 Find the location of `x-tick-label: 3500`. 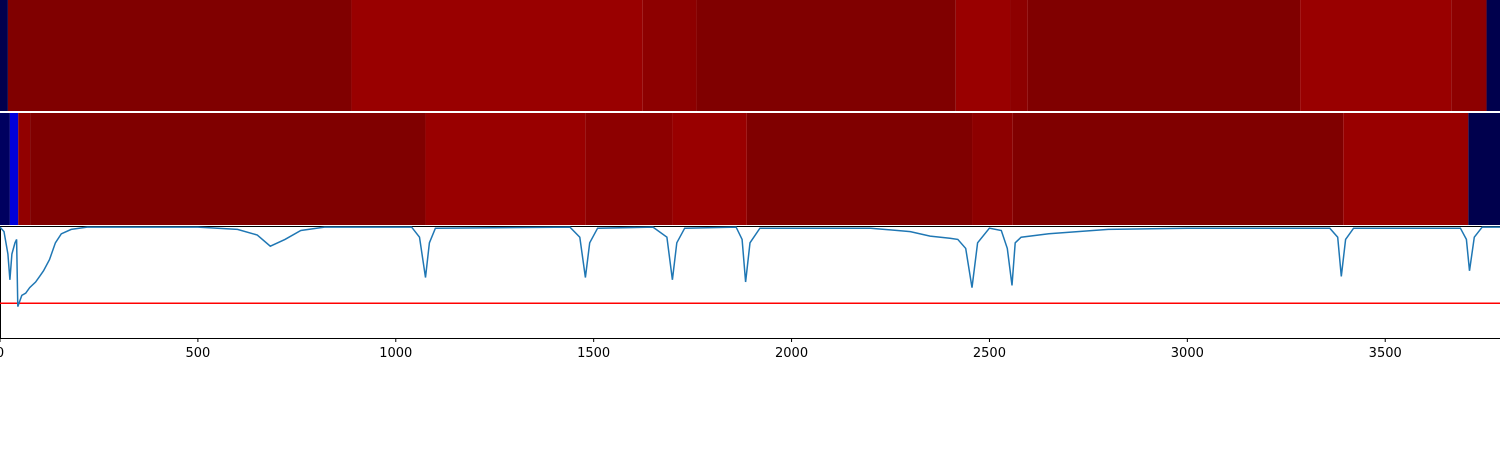

x-tick-label: 3500 is located at coordinates (1385, 353).